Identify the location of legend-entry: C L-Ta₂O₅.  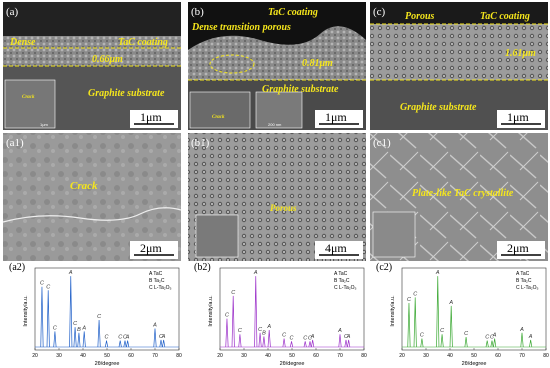
(345, 288).